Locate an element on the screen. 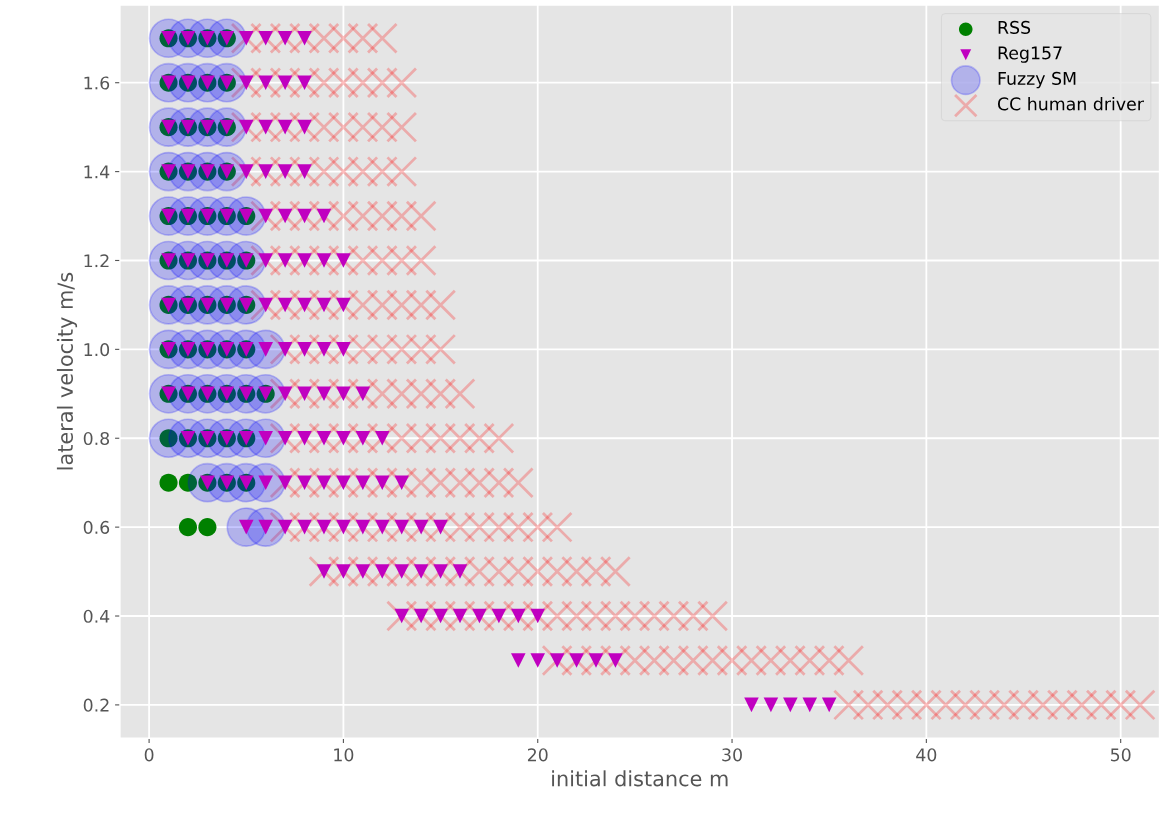 This screenshot has width=1176, height=823. legend-label: Fuzzy SM is located at coordinates (1037, 80).